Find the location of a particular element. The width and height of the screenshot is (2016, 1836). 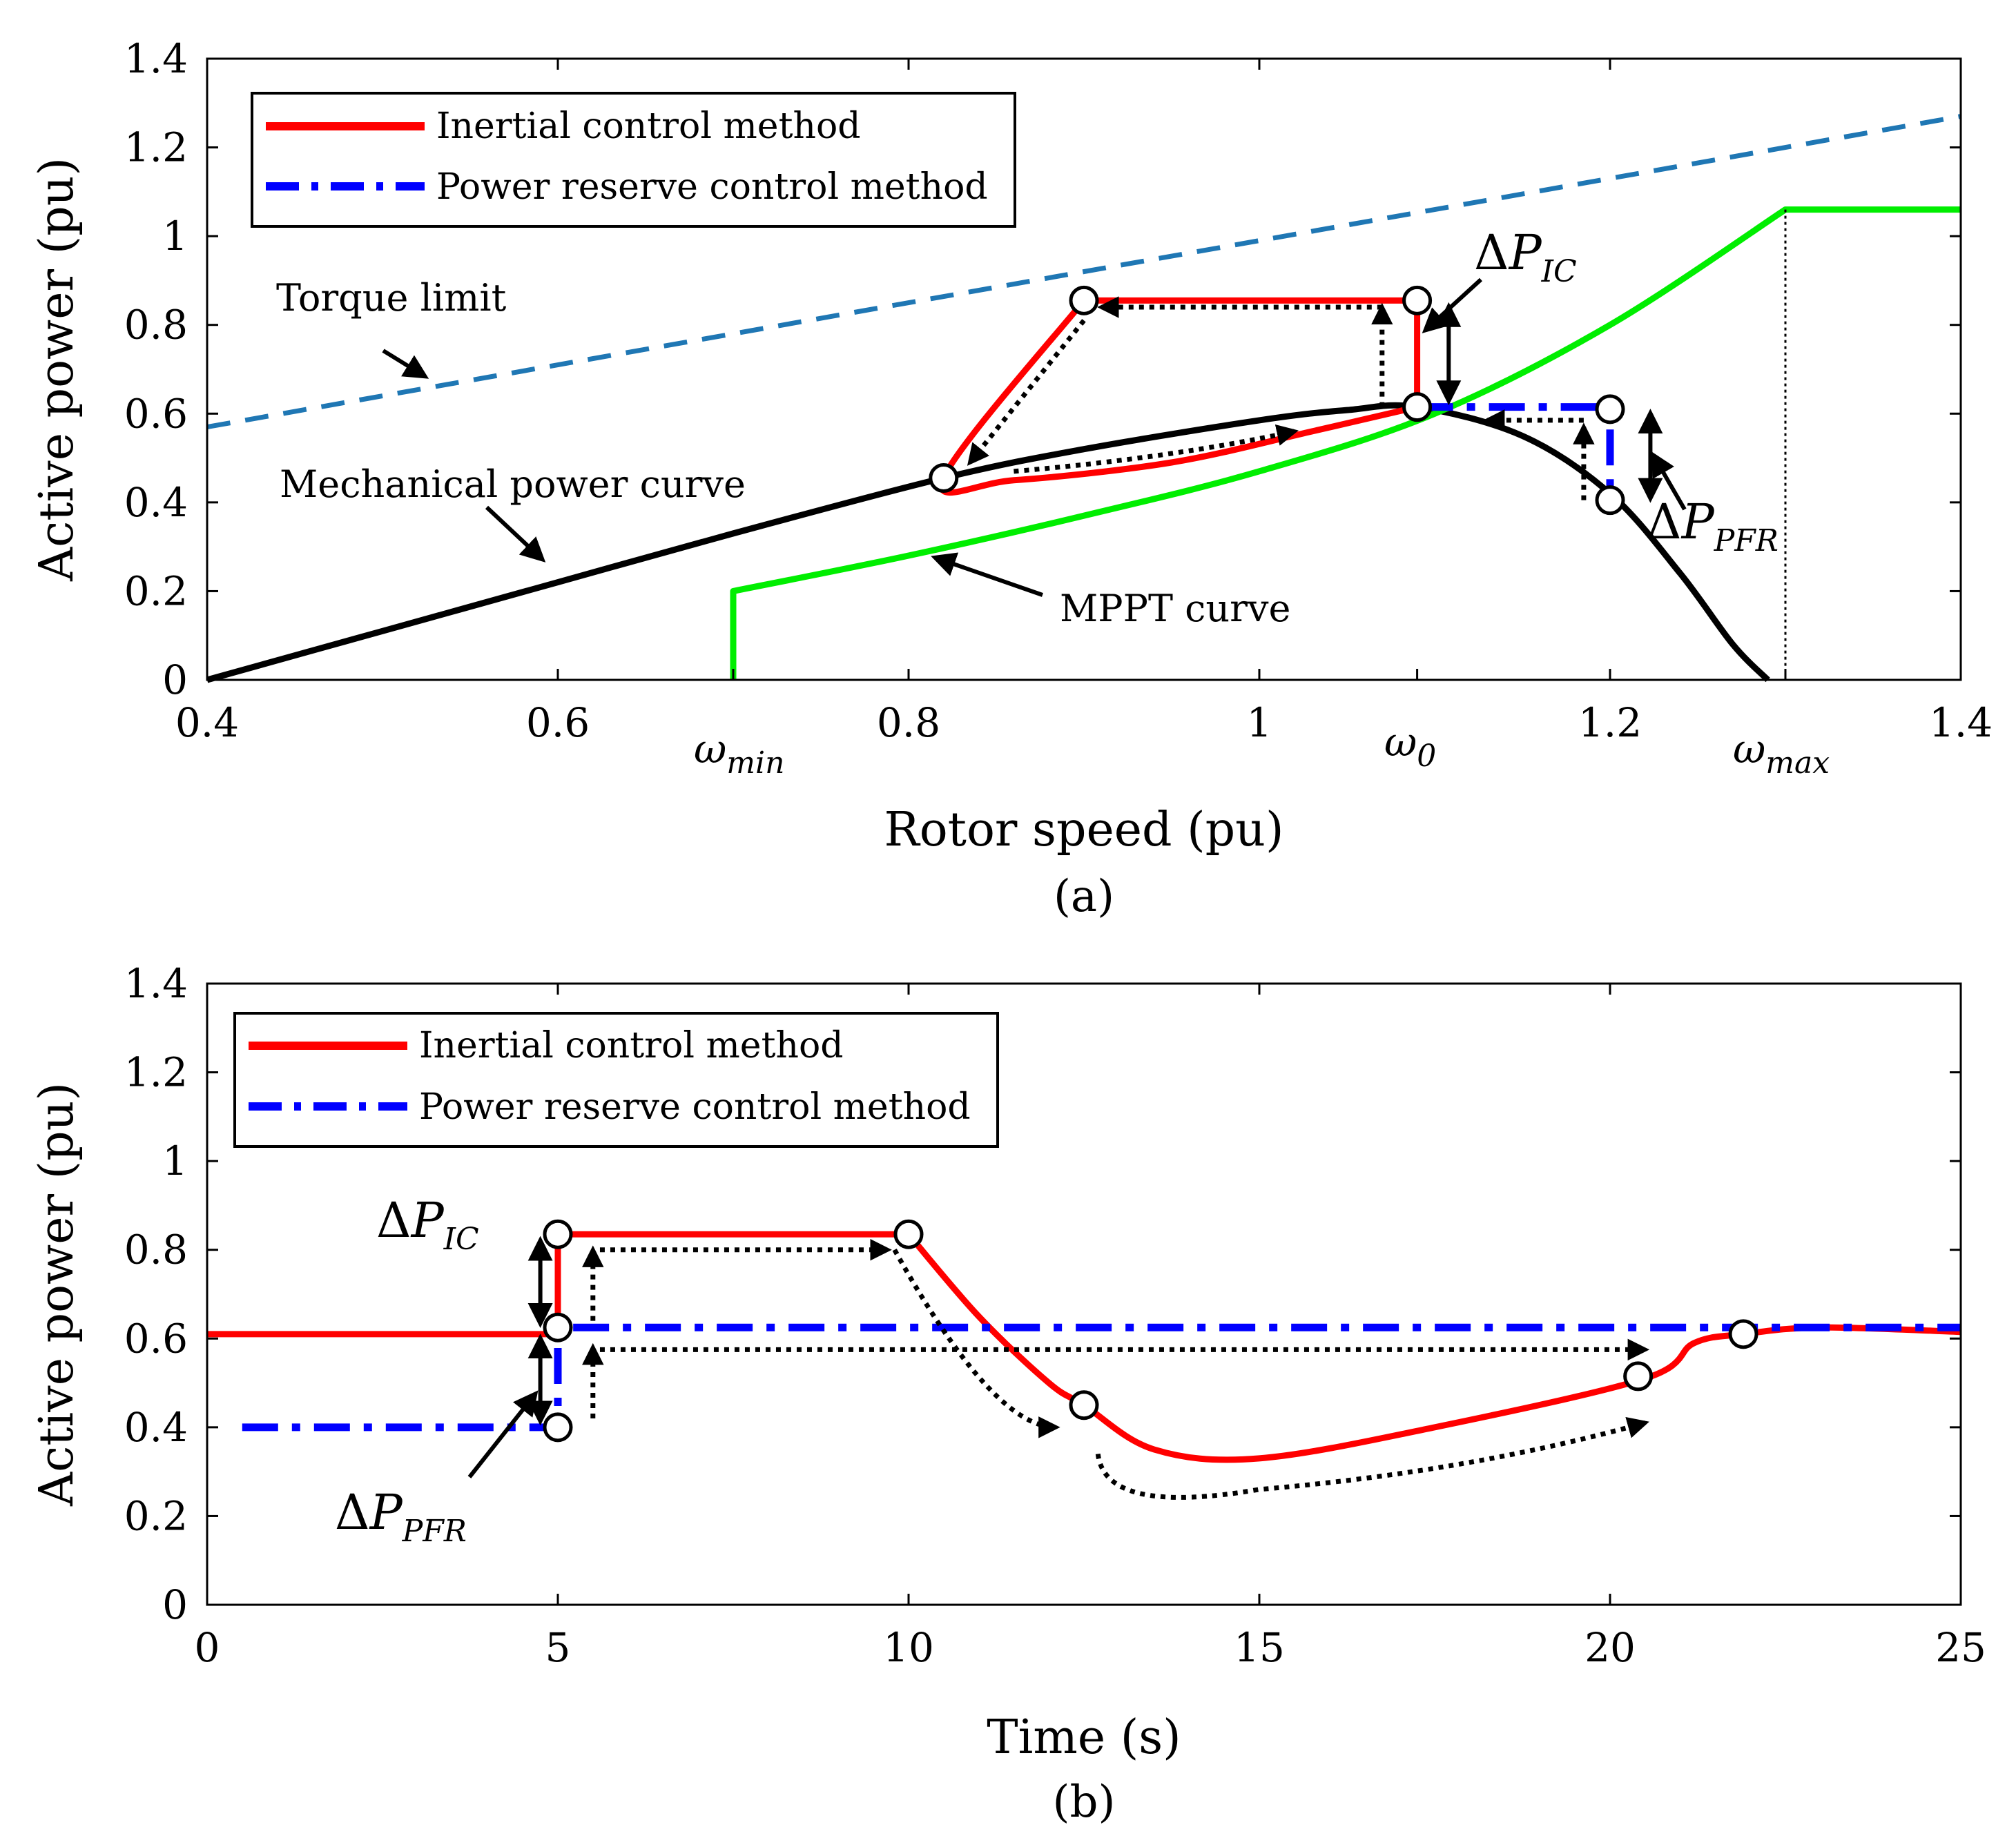

a-leader-dp-pfr is located at coordinates (1669, 481).